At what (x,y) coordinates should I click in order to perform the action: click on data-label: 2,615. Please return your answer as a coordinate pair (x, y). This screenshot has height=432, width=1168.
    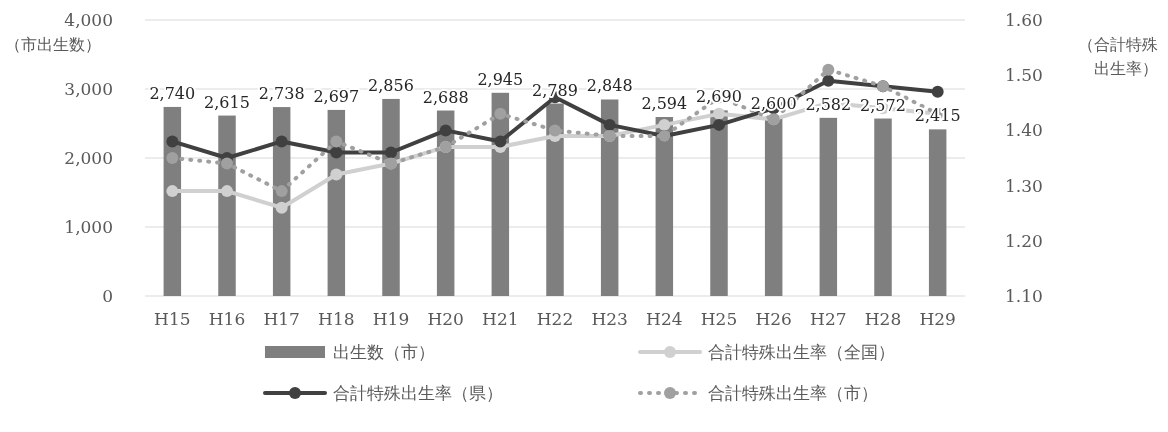
    Looking at the image, I should click on (227, 102).